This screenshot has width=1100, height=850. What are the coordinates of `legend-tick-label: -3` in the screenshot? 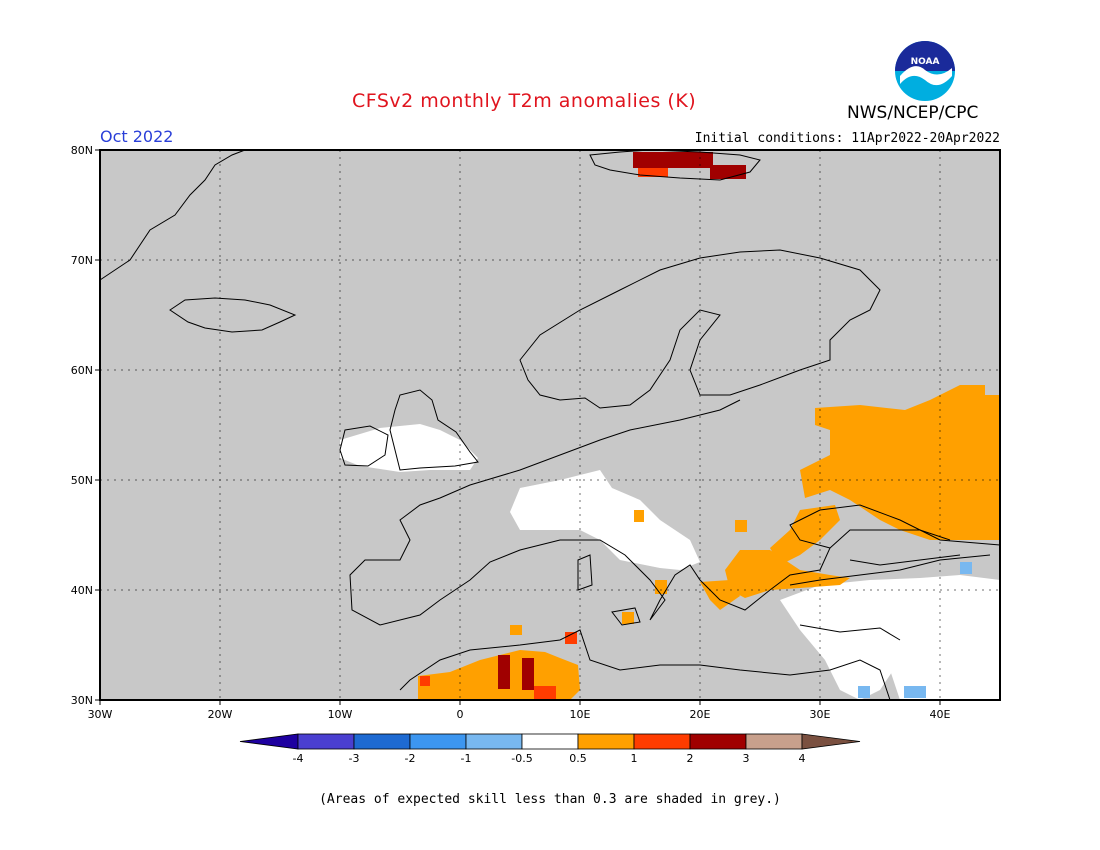 It's located at (354, 758).